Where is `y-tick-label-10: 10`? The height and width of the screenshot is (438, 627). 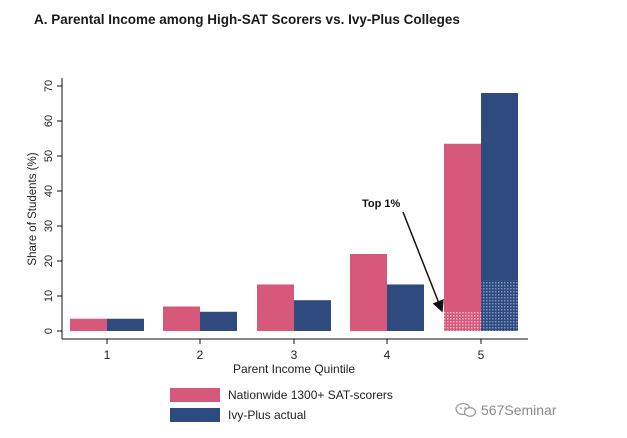
y-tick-label-10: 10 is located at coordinates (49, 296).